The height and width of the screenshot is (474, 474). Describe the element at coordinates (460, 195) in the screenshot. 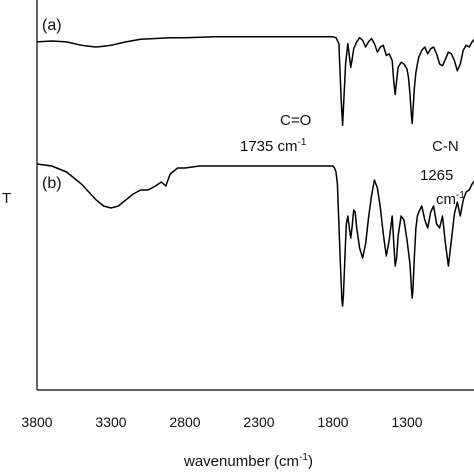

I see `annotation-cn-sup: -1` at that location.